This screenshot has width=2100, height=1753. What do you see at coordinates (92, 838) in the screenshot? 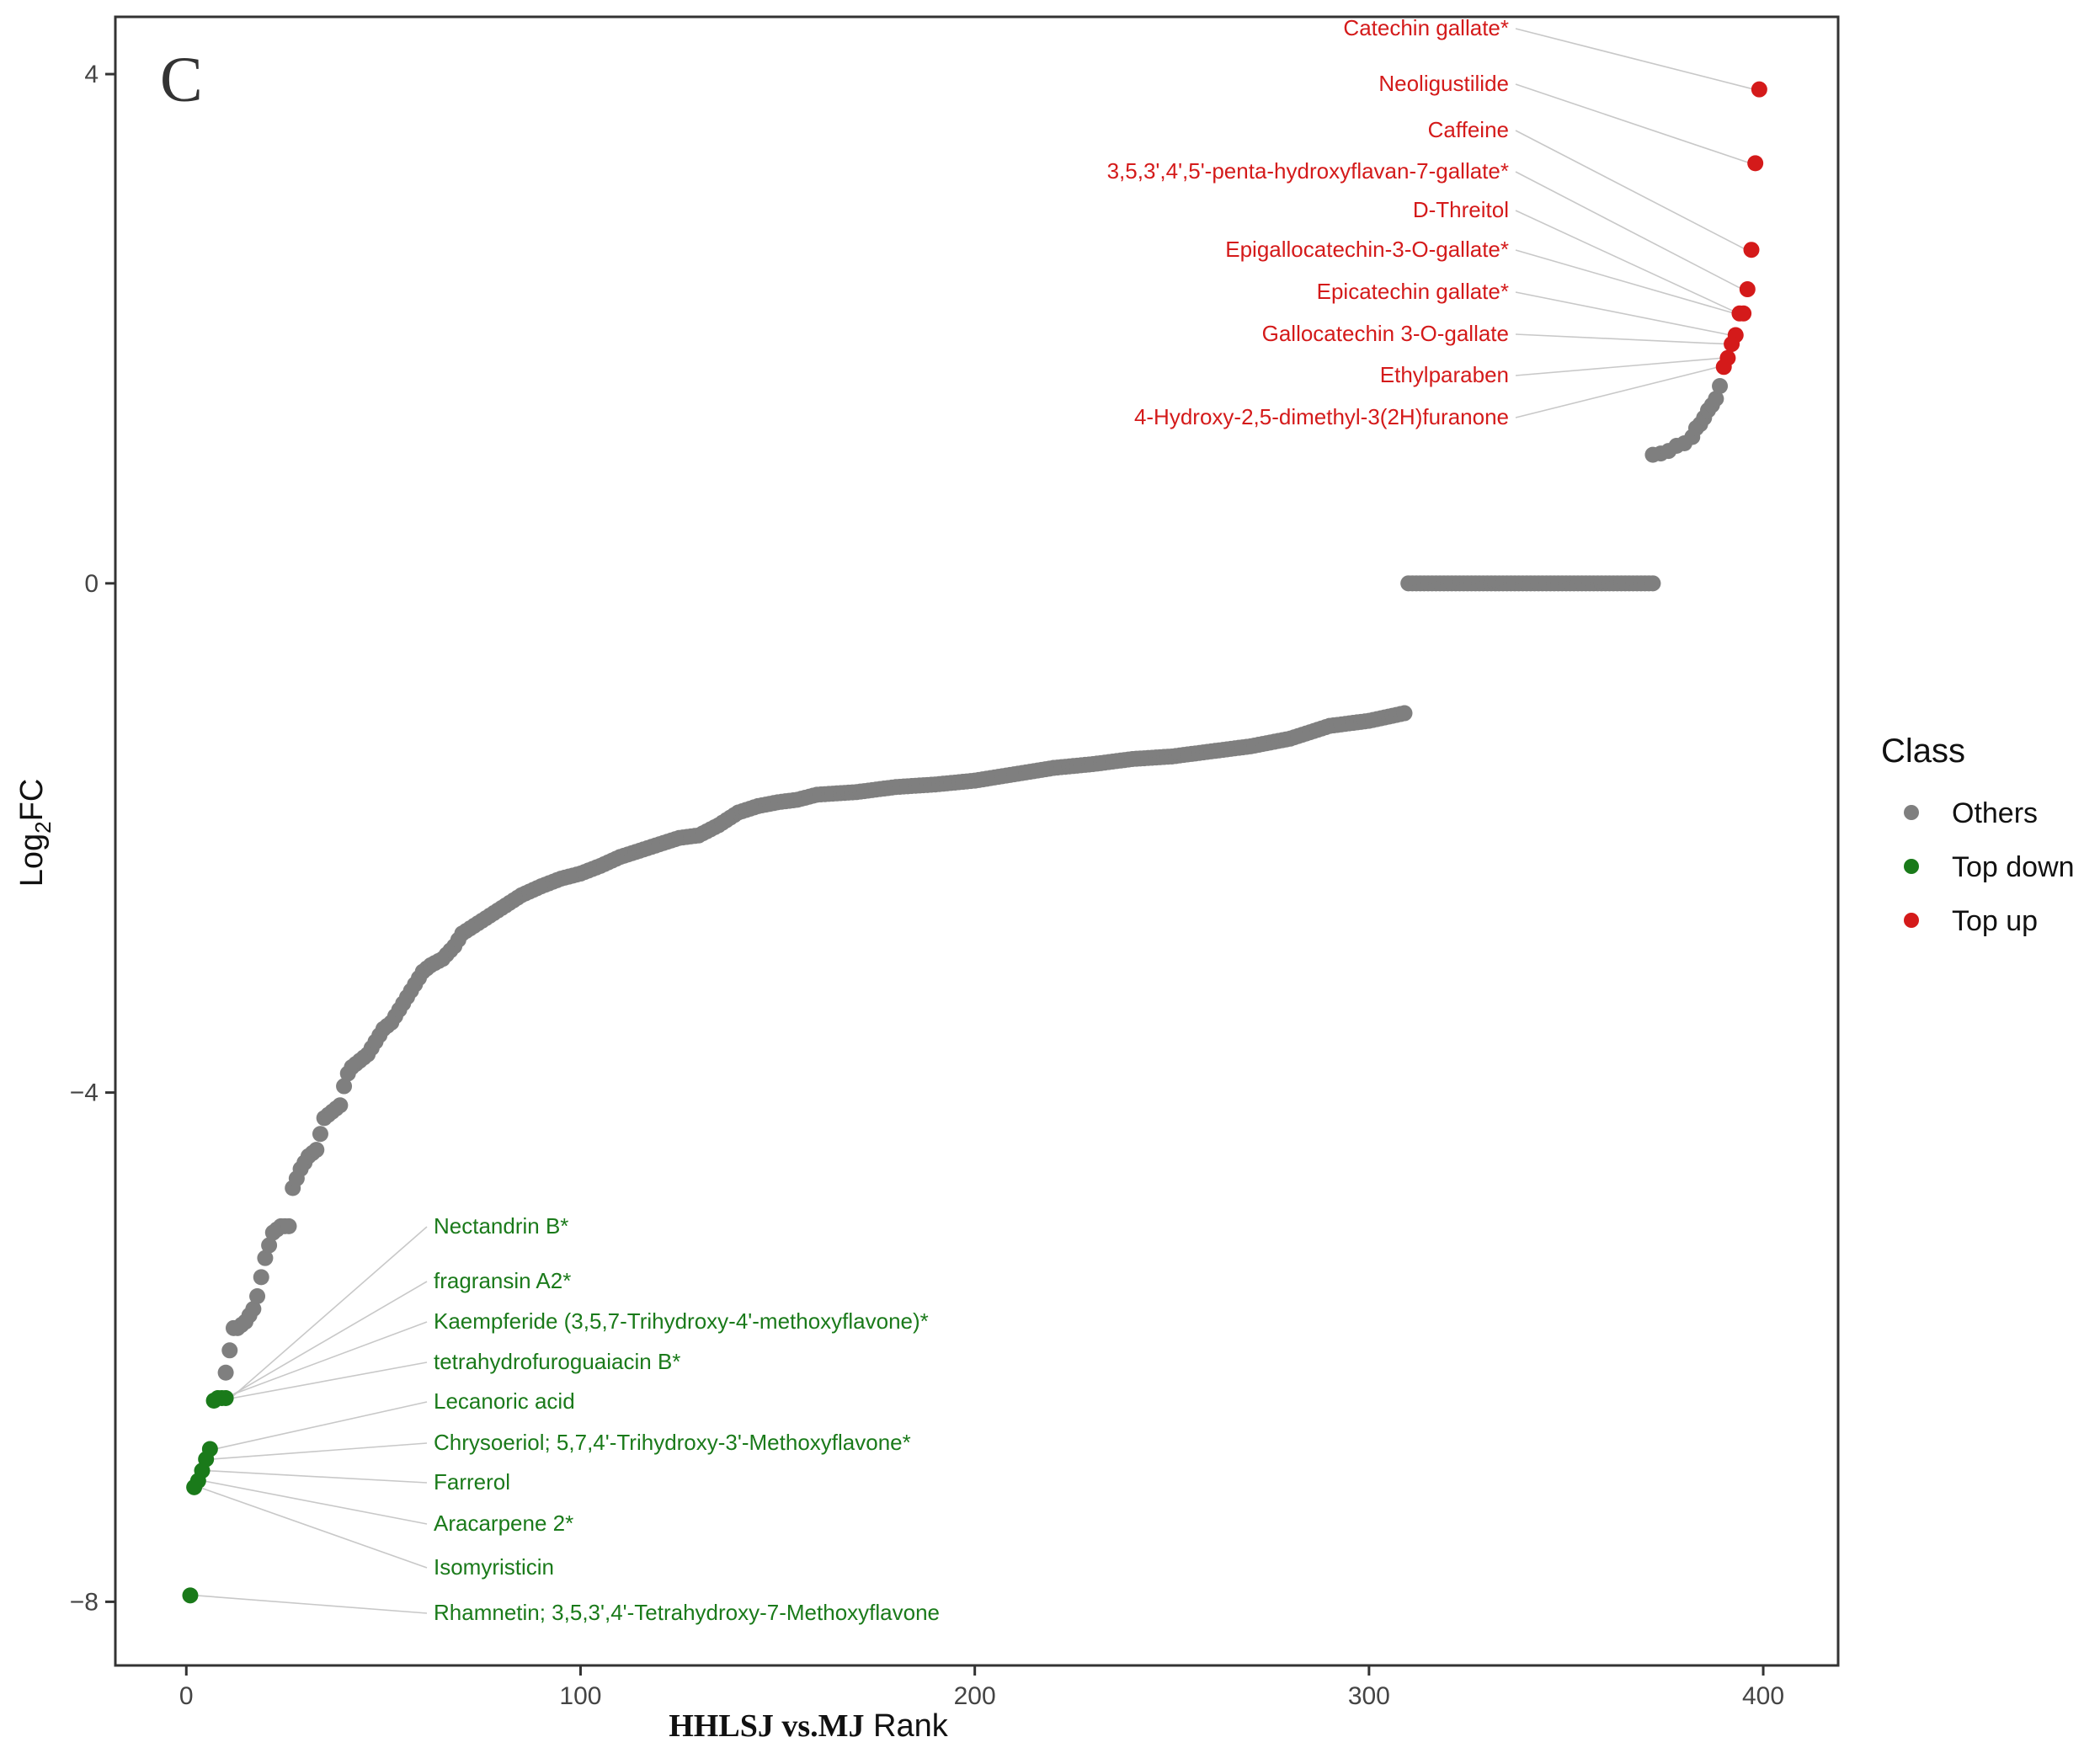
I see `y-axis: 4 0 −4 −8` at bounding box center [92, 838].